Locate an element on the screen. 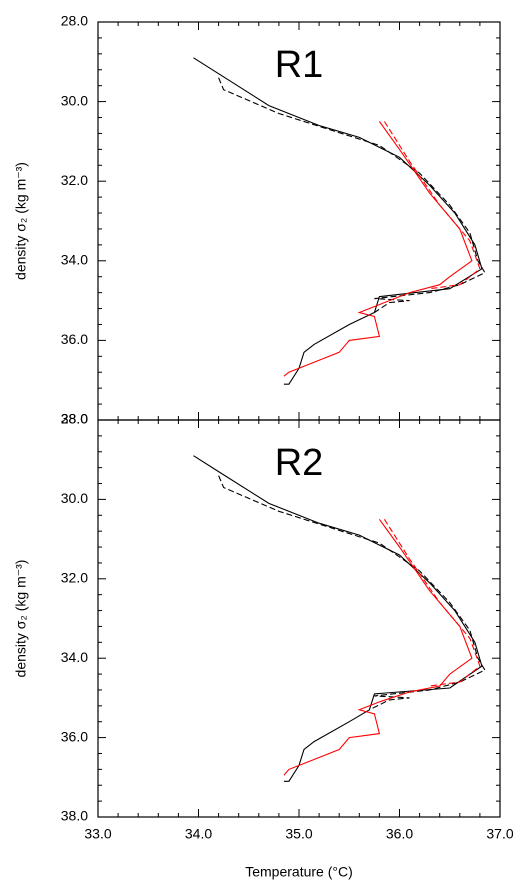 The image size is (524, 895). x-tick-label: 36.0 is located at coordinates (399, 834).